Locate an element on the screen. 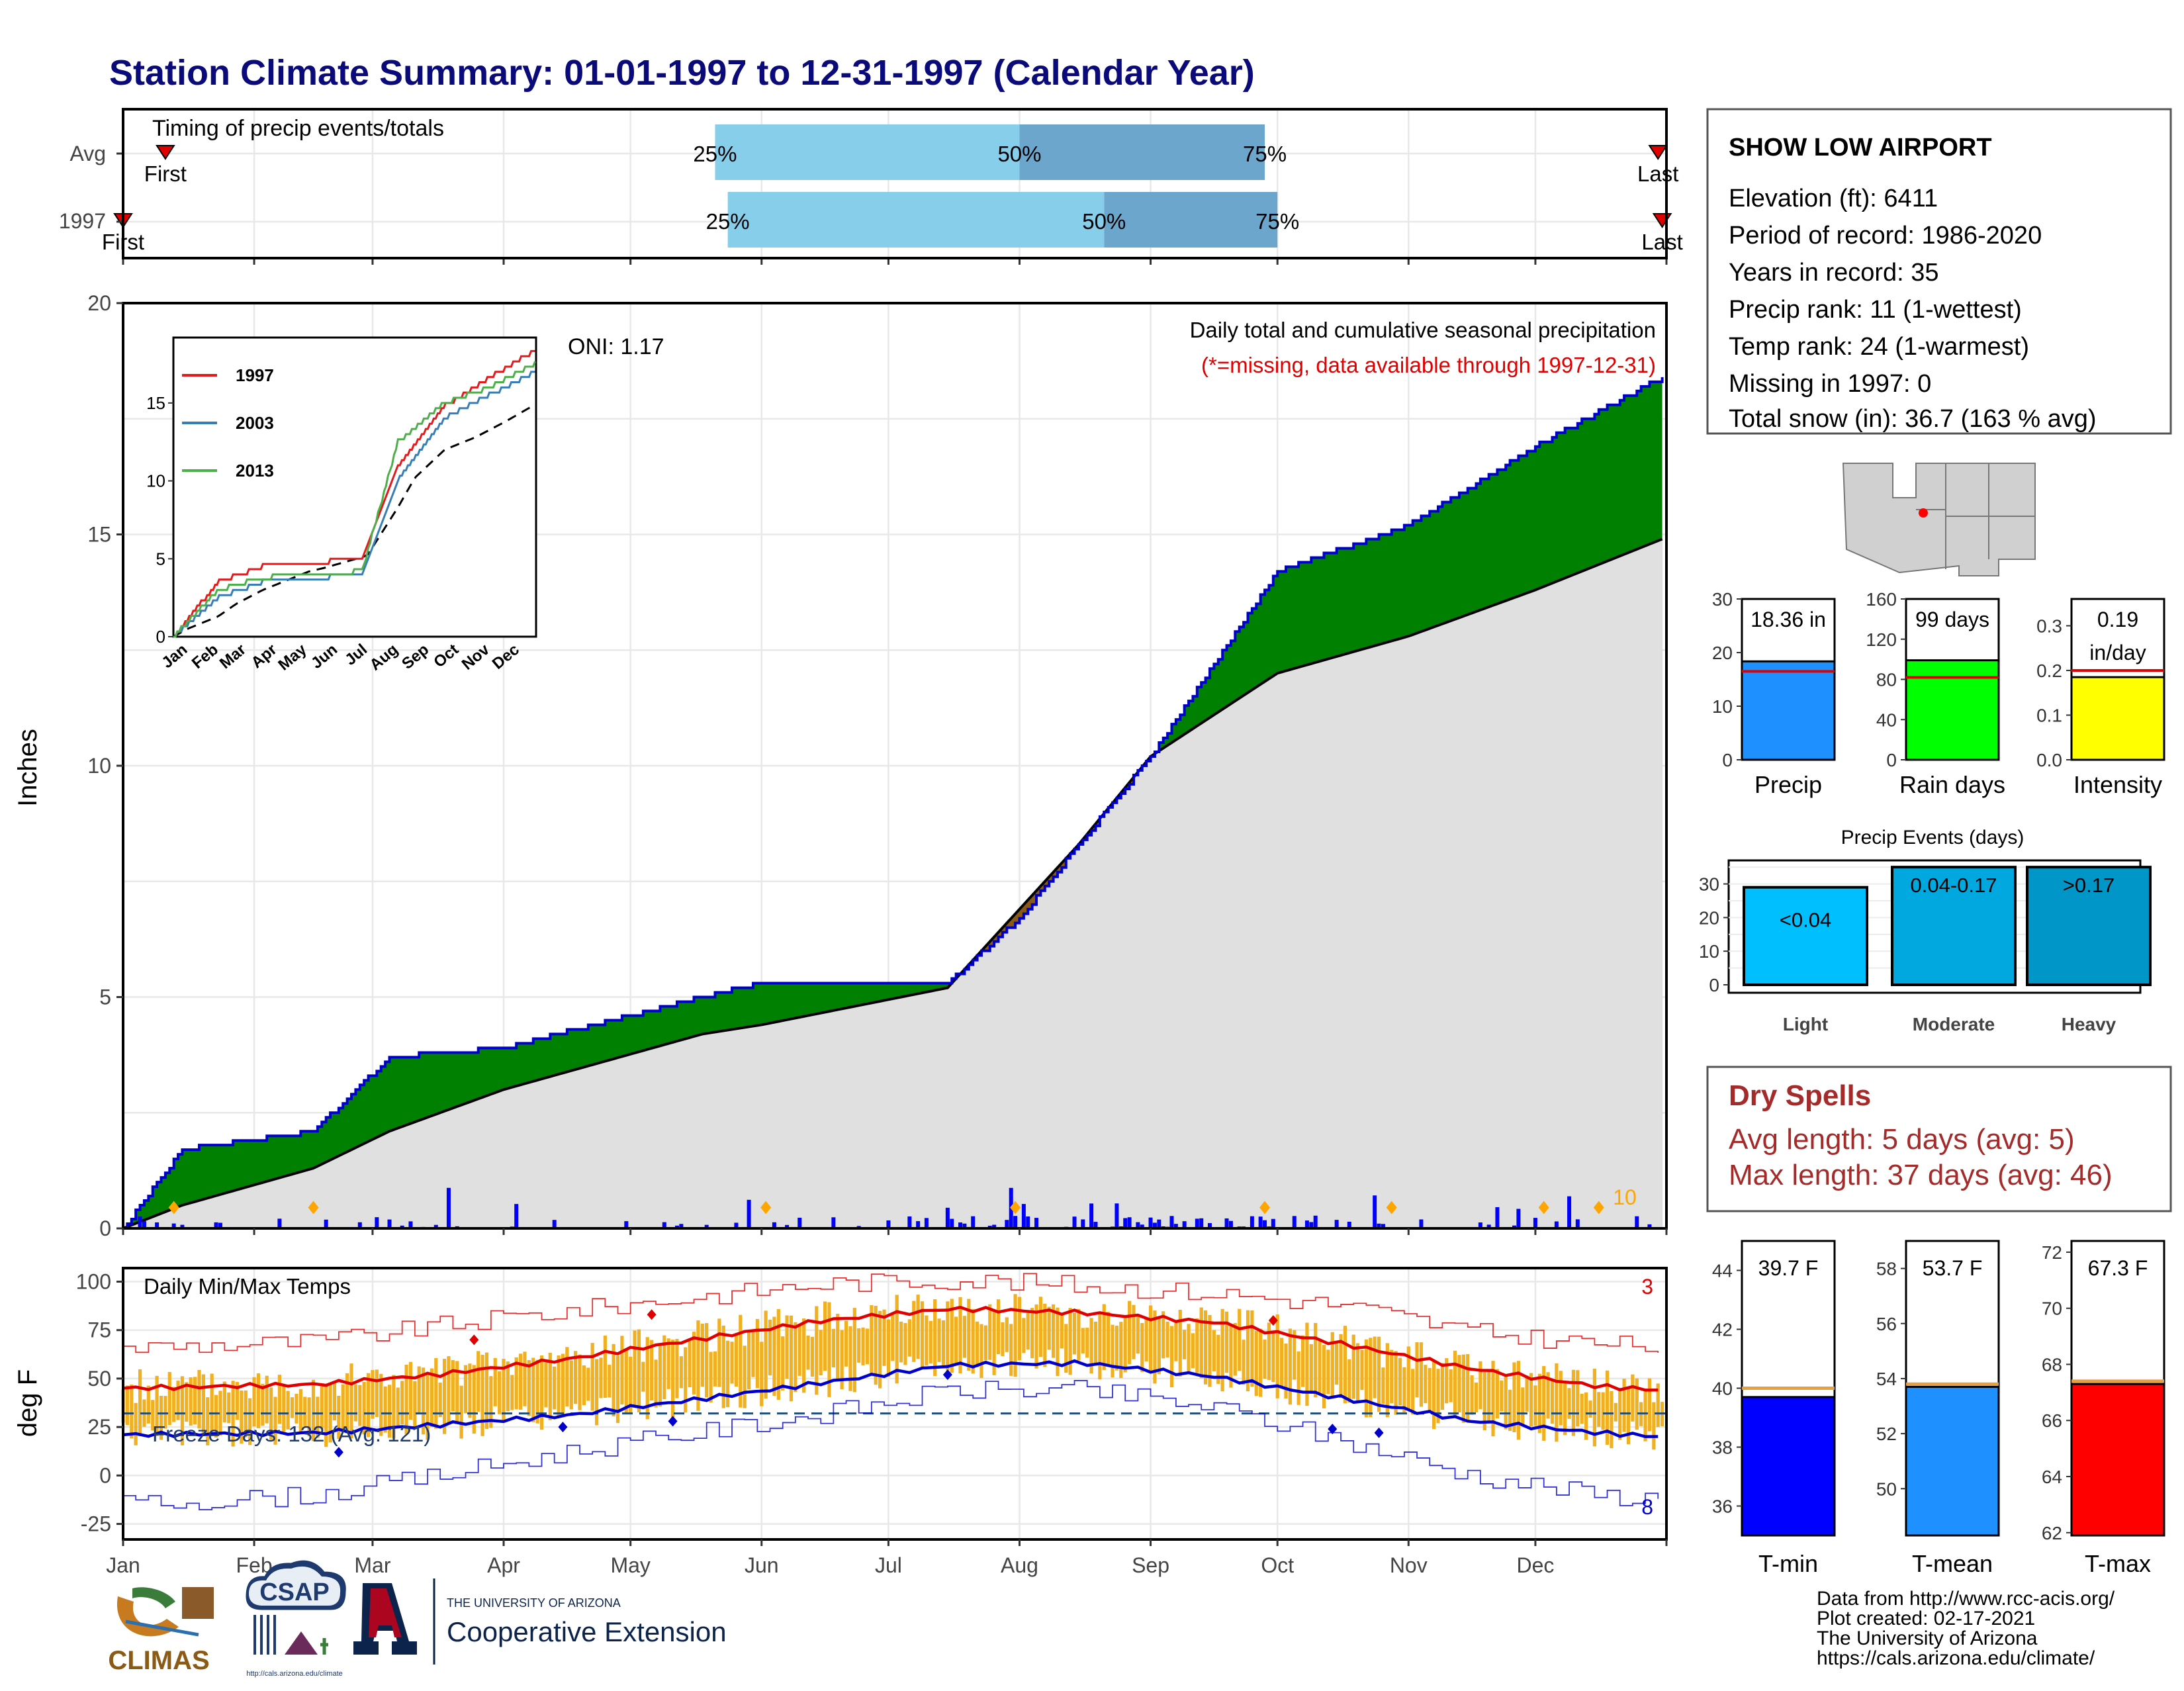 The image size is (2184, 1691). location-map is located at coordinates (1939, 526).